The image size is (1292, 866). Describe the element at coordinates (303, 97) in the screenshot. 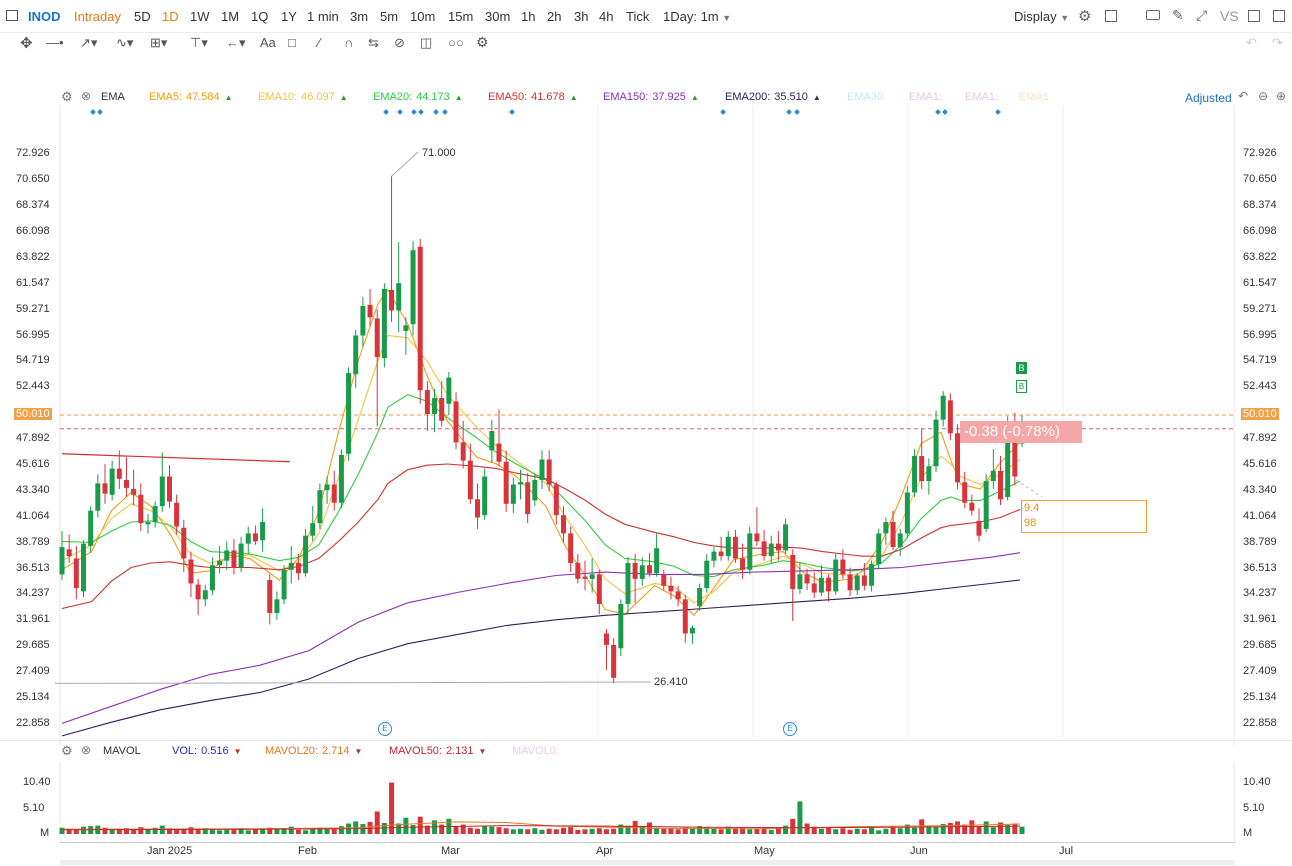

I see `ema-legend-item: EMA10: 46.097 ▲` at that location.